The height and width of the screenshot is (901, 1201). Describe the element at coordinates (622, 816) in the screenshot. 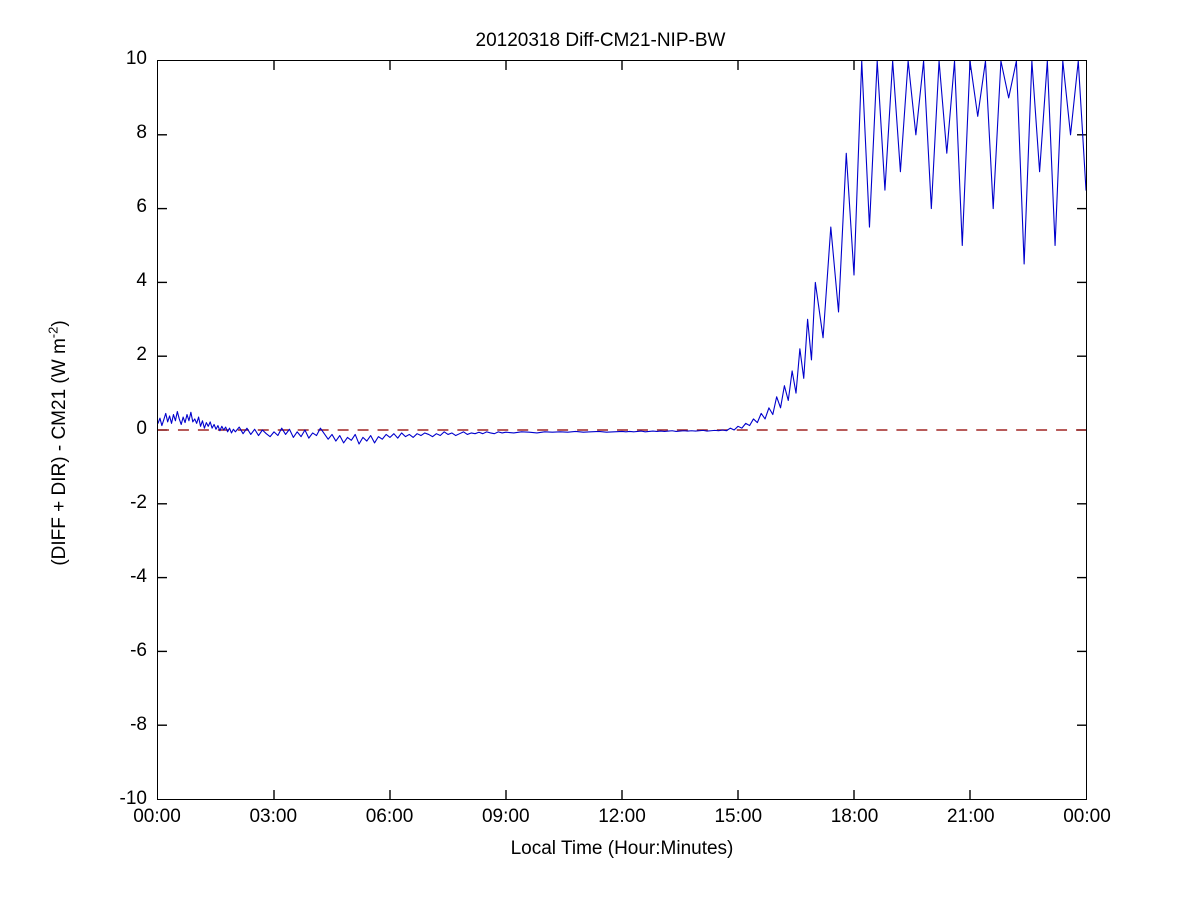

I see `x-tick-label: 12:00` at that location.